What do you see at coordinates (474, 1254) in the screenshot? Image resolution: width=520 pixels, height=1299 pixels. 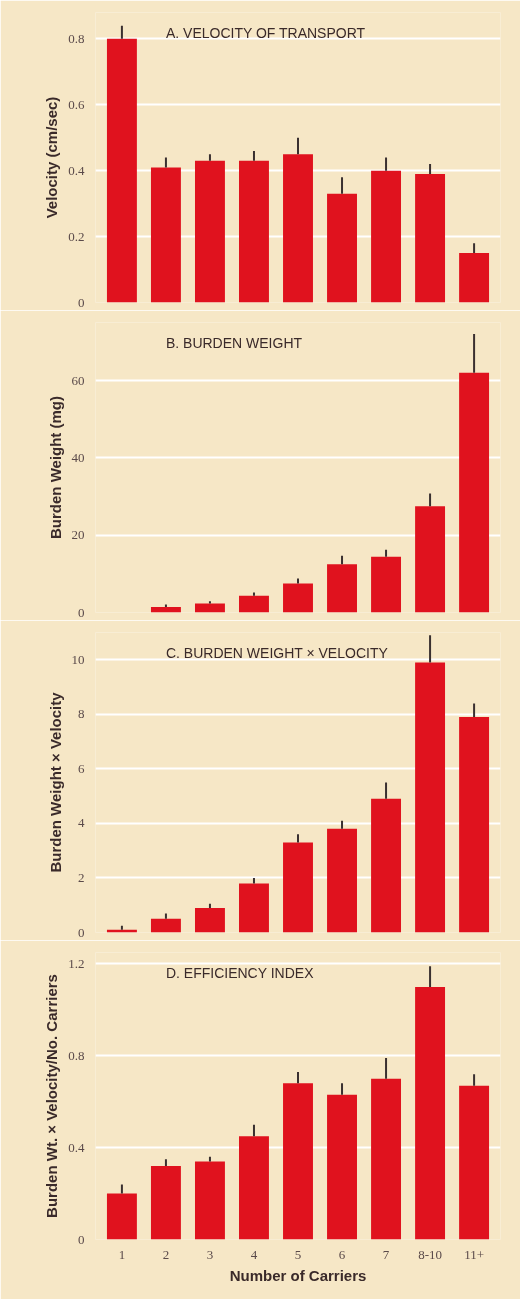 I see `x-tick-label: 11+` at bounding box center [474, 1254].